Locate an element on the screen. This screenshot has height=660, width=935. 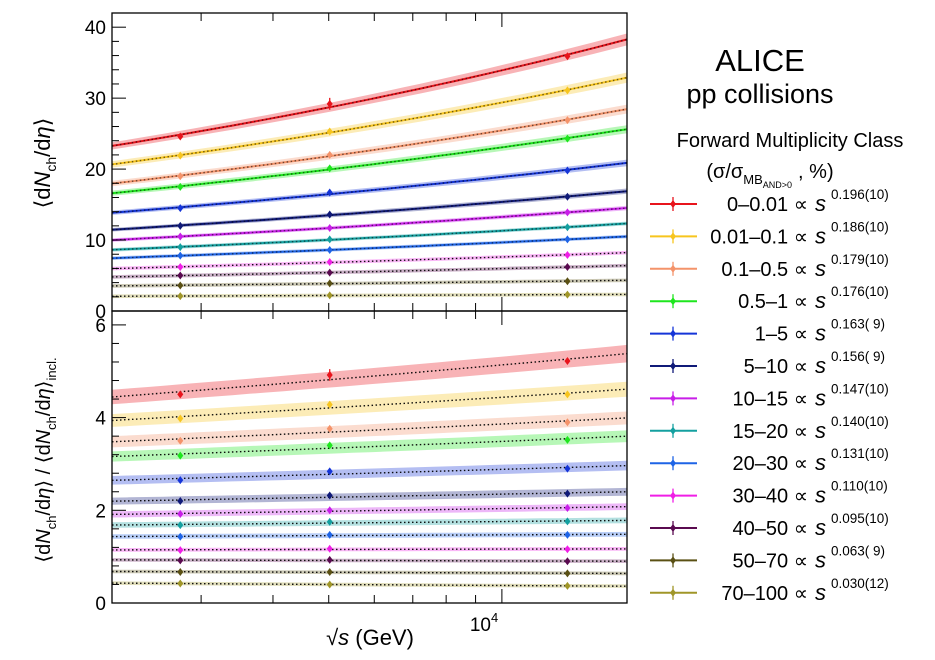
experiment-label: ALICE is located at coordinates (760, 60).